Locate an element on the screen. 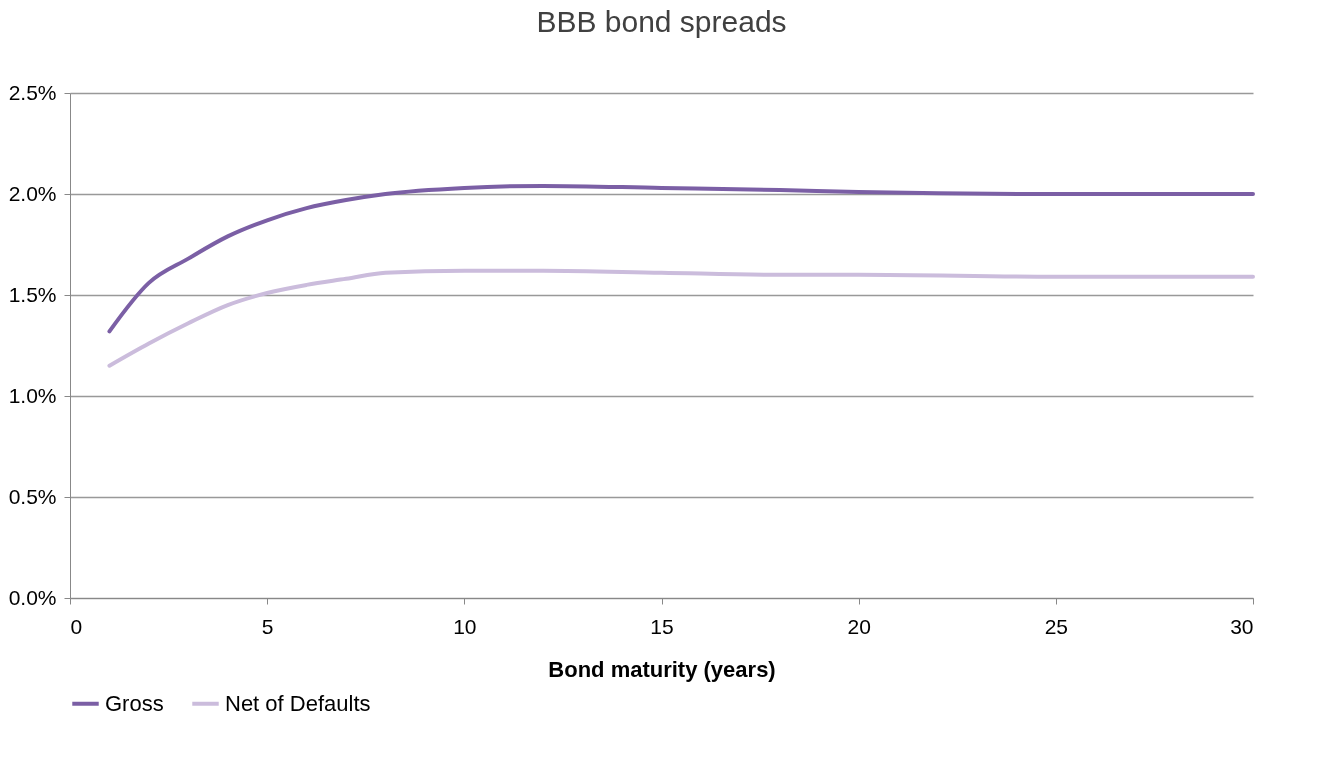 The width and height of the screenshot is (1321, 760). y-tick-label: 2.5% is located at coordinates (32, 92).